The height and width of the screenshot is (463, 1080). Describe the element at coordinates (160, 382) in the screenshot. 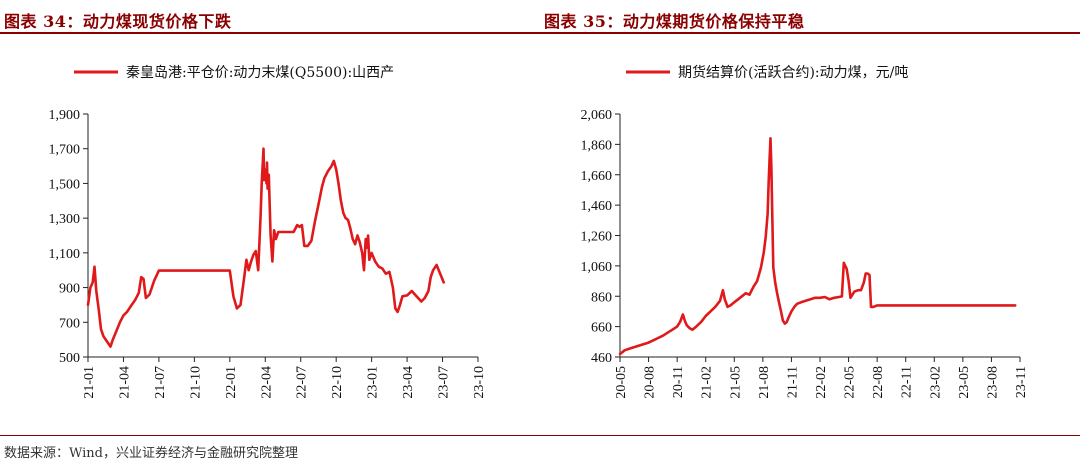

I see `x-tick-label: 21-07` at that location.